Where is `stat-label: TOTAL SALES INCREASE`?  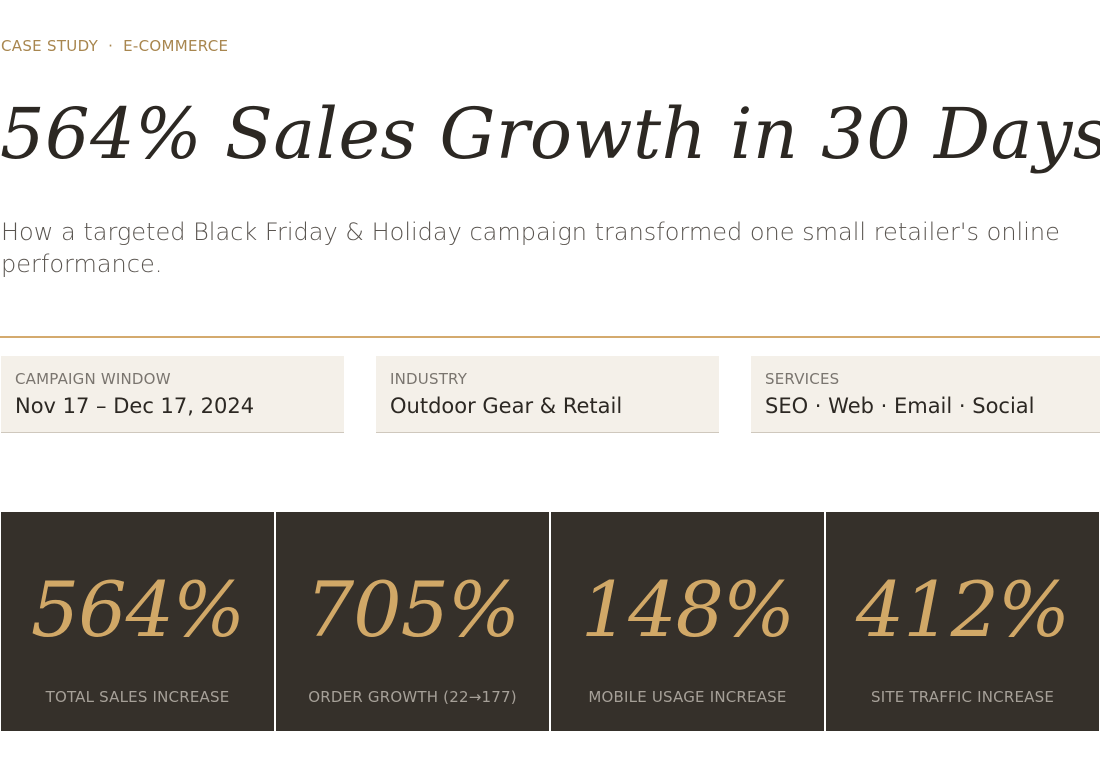
stat-label: TOTAL SALES INCREASE is located at coordinates (137, 697).